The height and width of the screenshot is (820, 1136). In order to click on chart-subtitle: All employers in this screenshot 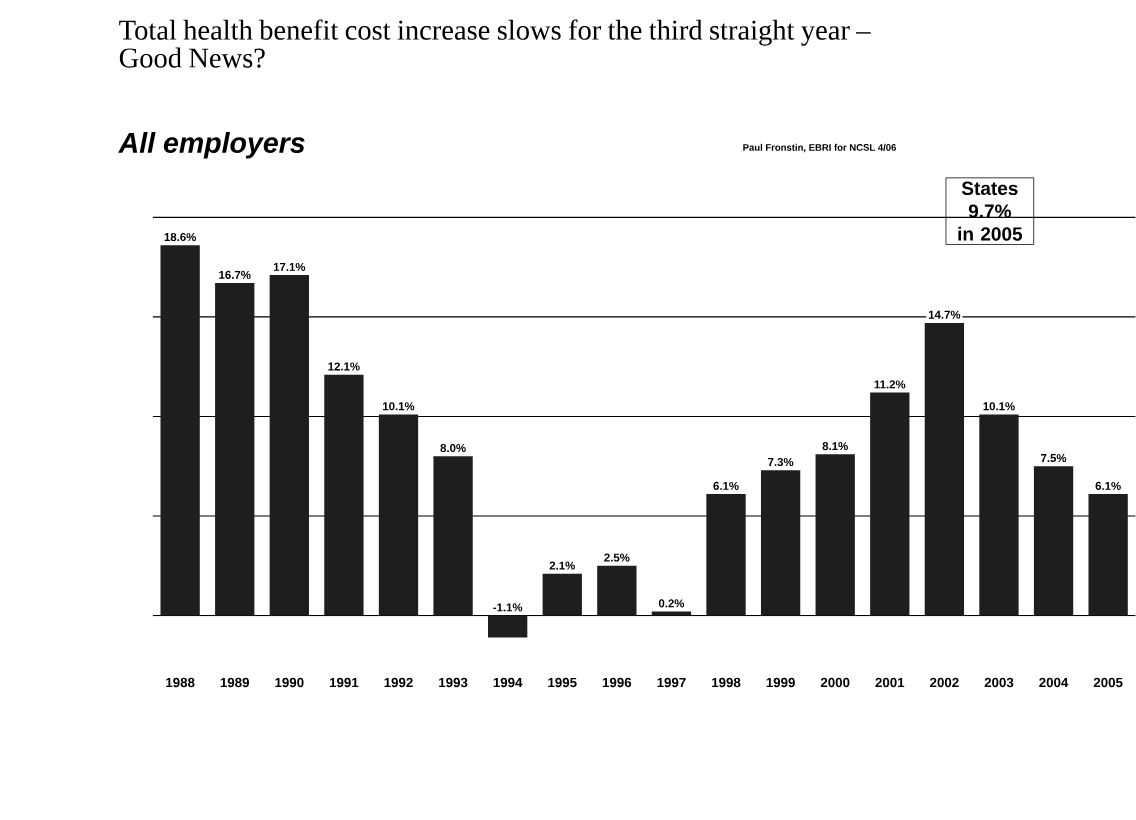, I will do `click(211, 145)`.